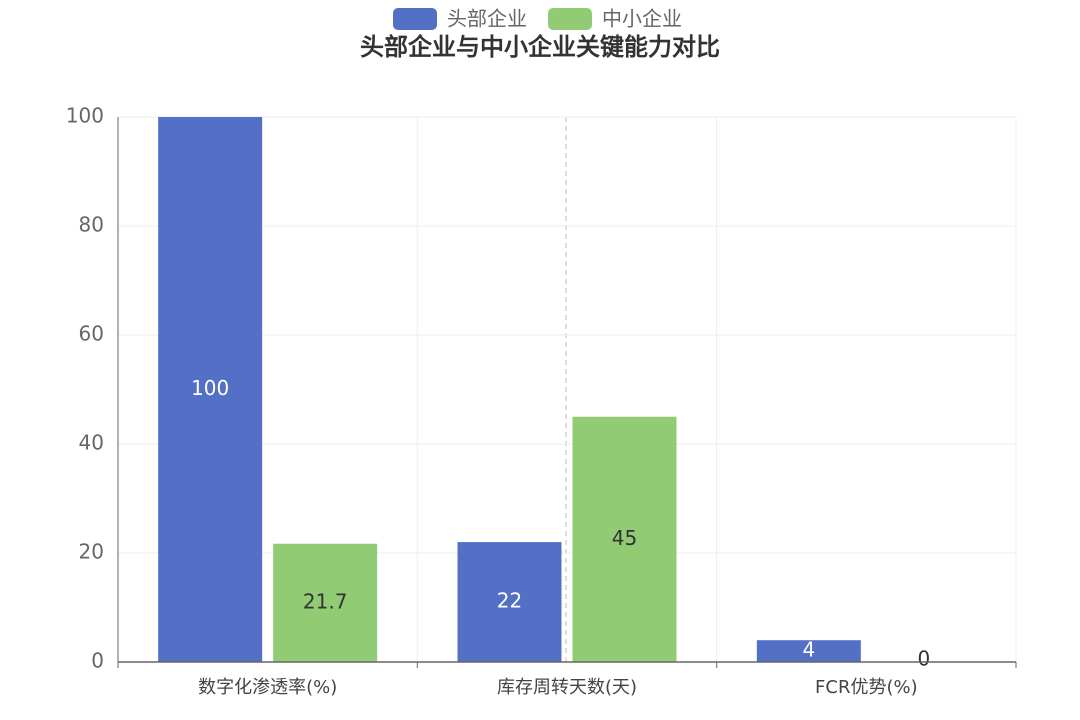  Describe the element at coordinates (267, 687) in the screenshot. I see `x-tick-label: 数字化渗透率(%)` at that location.